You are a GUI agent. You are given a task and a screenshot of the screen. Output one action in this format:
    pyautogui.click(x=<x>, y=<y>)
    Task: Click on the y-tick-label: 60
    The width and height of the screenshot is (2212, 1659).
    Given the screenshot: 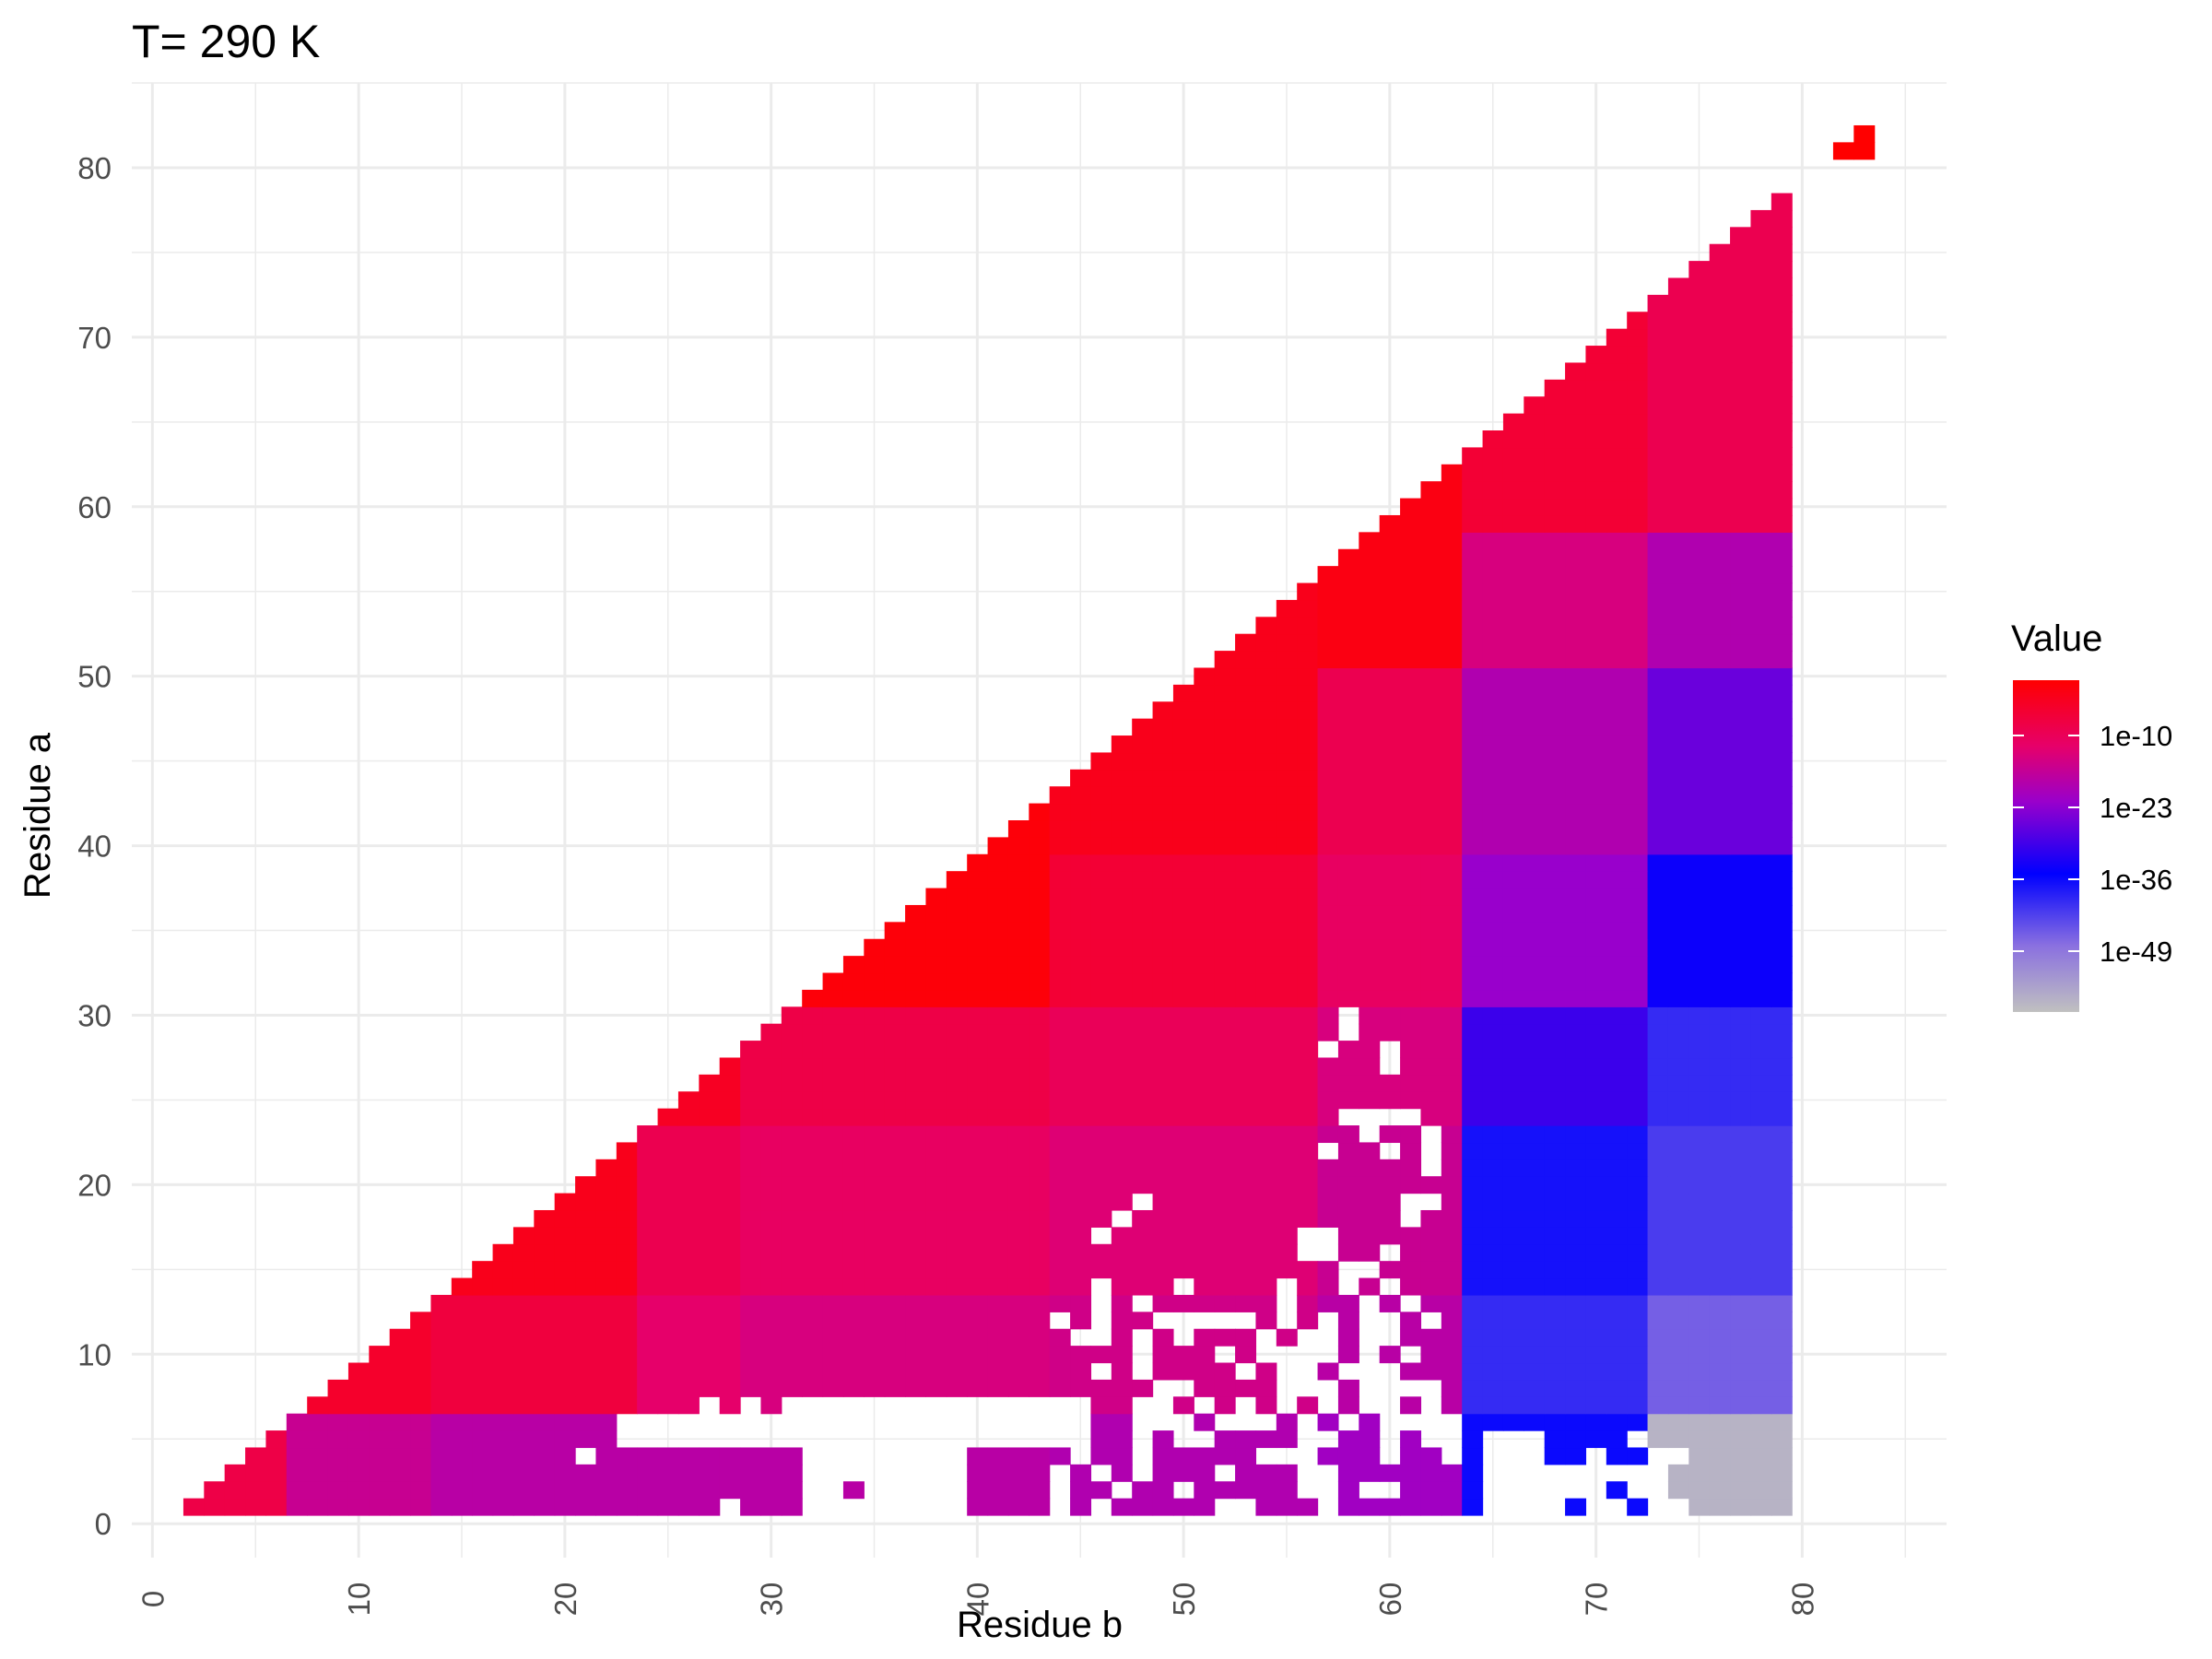 What is the action you would take?
    pyautogui.click(x=94, y=507)
    